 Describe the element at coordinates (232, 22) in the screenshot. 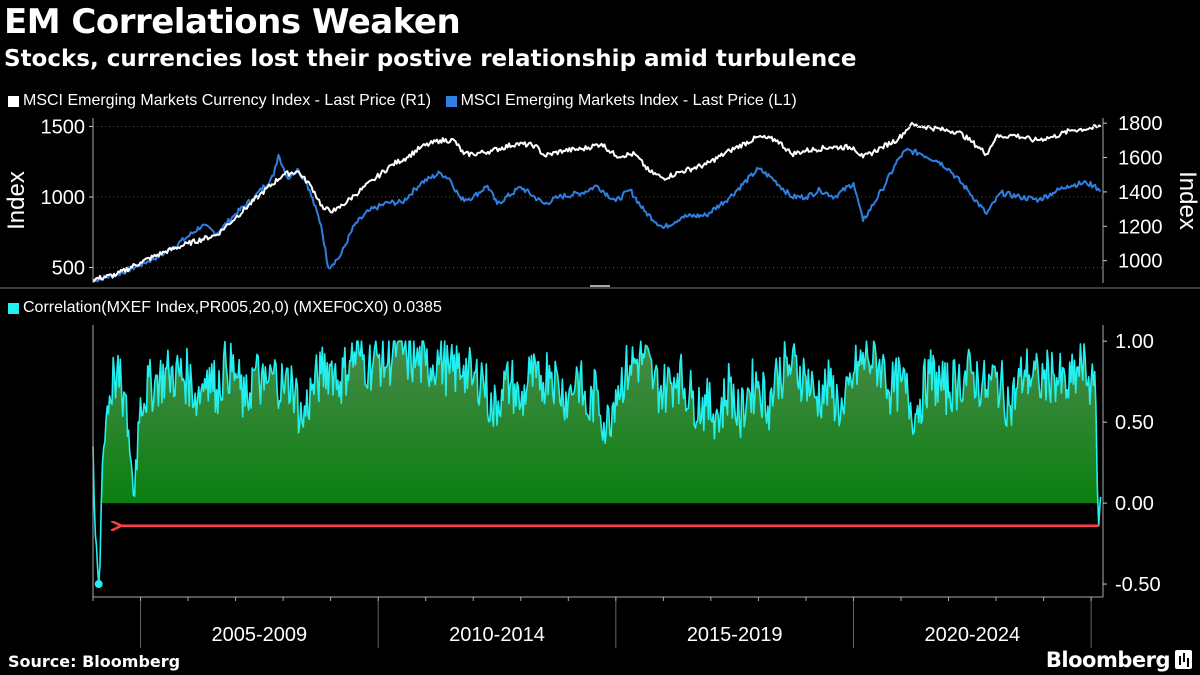

I see `chart-title: EM Correlations Weaken` at that location.